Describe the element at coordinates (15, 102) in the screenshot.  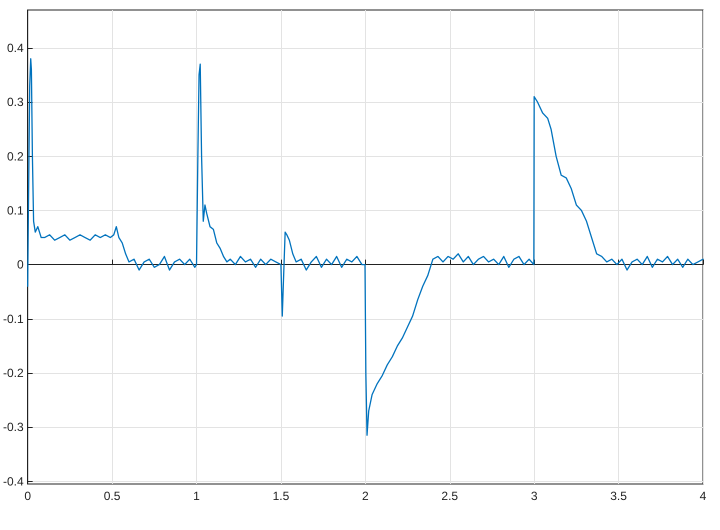
I see `y-tick-label: 0.3` at that location.